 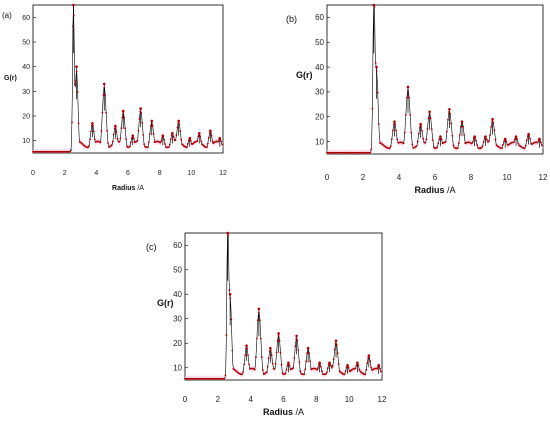 What do you see at coordinates (319, 92) in the screenshot?
I see `y-tick-label: 30` at bounding box center [319, 92].